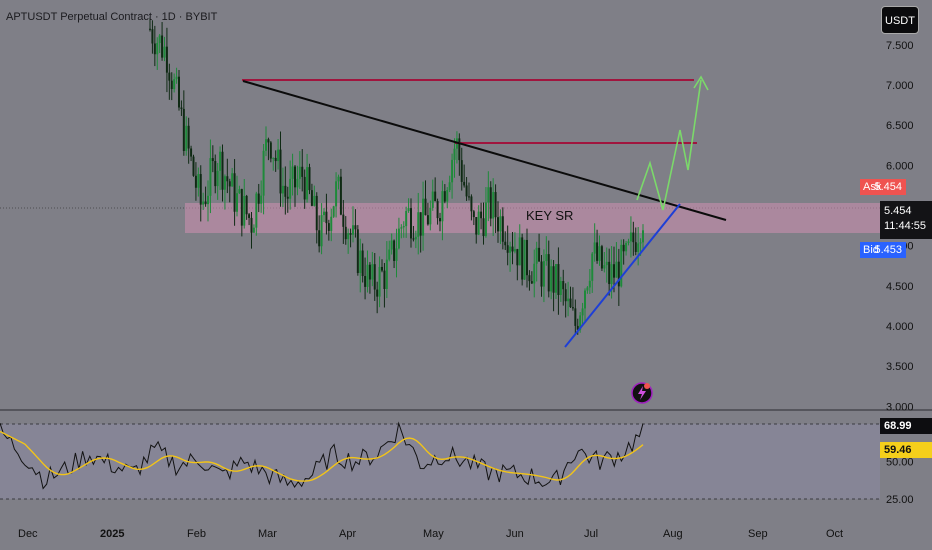 The image size is (932, 550). Describe the element at coordinates (622, 275) in the screenshot. I see `ascending-support-line` at that location.